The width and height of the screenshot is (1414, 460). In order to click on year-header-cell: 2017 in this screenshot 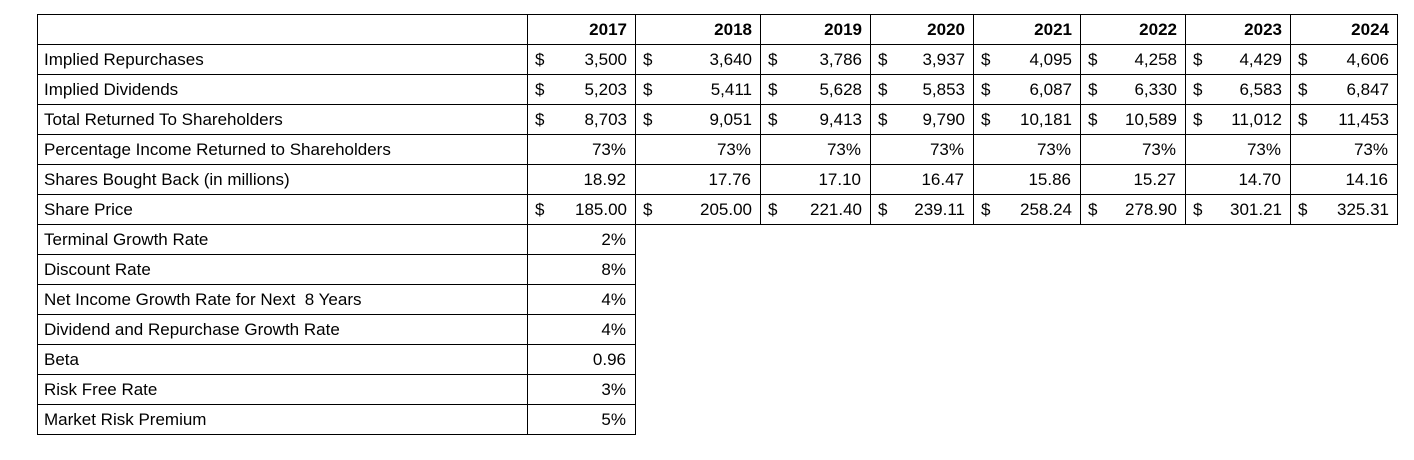, I will do `click(581, 29)`.